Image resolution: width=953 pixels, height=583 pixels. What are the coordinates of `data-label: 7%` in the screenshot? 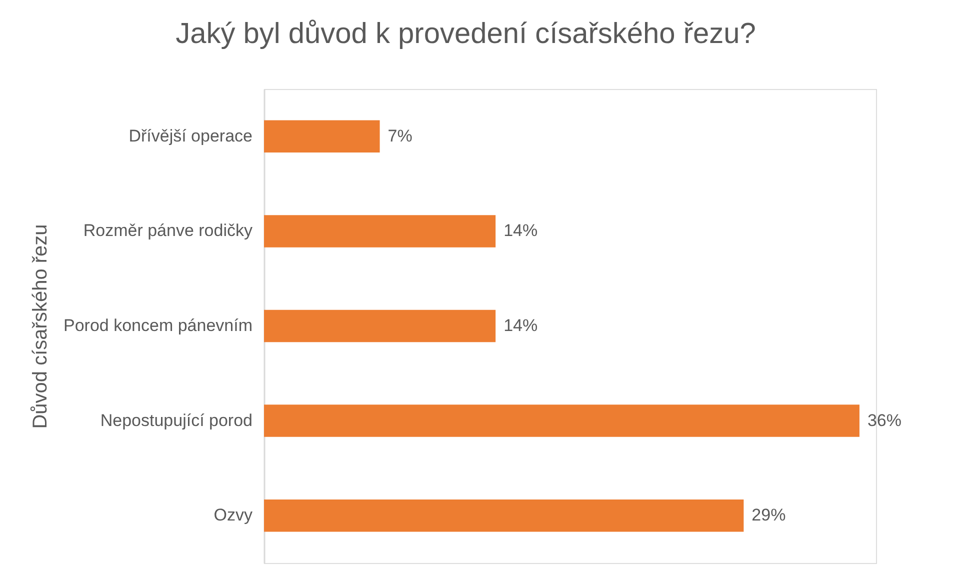 It's located at (400, 136).